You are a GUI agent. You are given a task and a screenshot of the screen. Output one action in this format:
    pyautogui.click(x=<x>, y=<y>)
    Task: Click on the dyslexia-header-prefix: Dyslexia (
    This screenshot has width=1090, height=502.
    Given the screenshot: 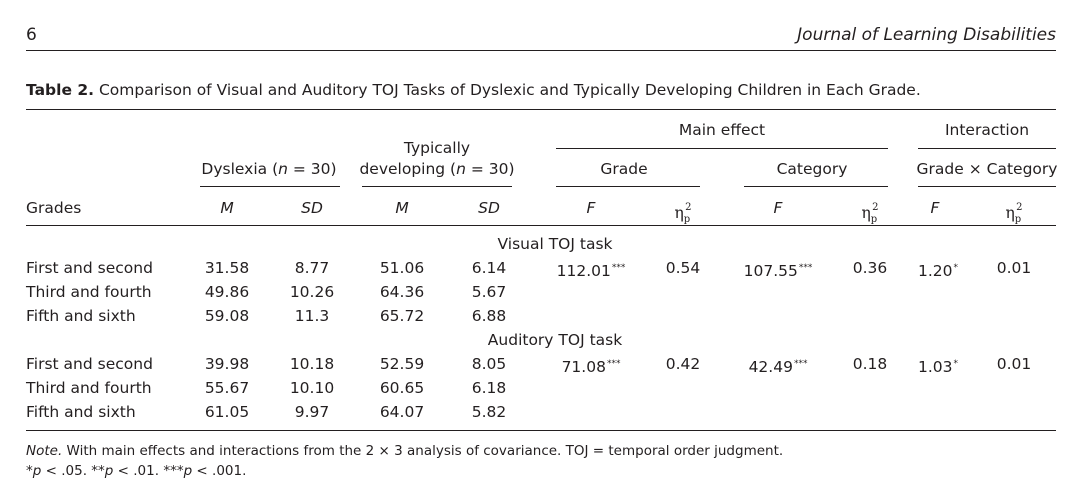 What is the action you would take?
    pyautogui.click(x=240, y=169)
    